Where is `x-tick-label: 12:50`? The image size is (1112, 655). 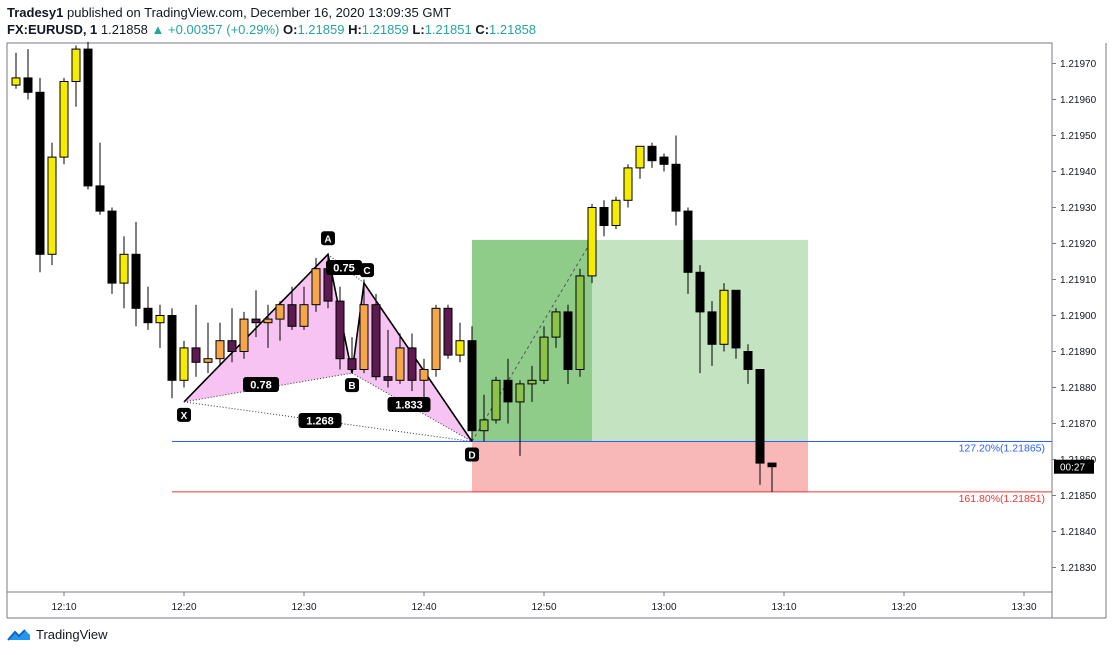 x-tick-label: 12:50 is located at coordinates (543, 607).